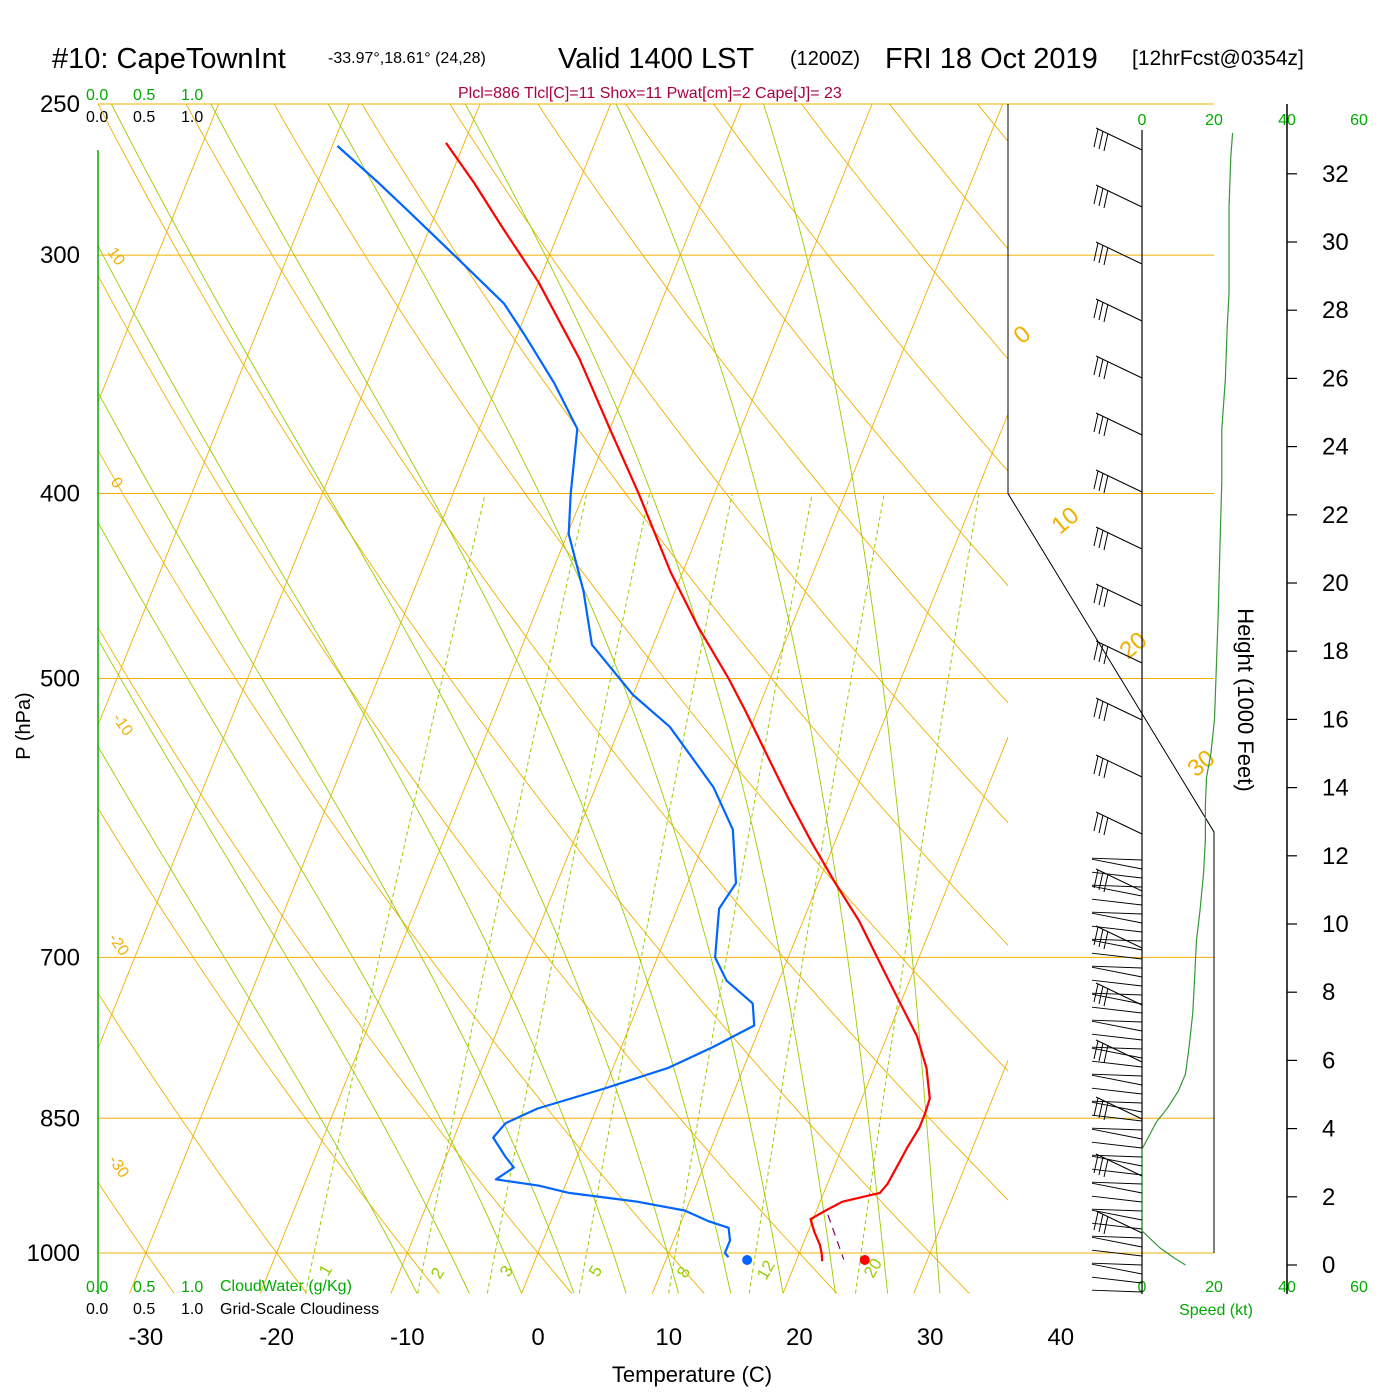 The image size is (1400, 1400). I want to click on height-tick-label: 24, so click(1335, 447).